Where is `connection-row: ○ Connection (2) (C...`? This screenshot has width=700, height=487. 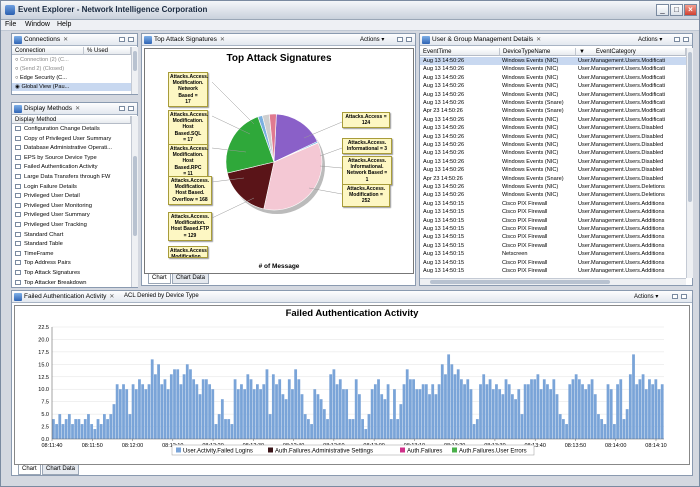
connection-row: ○ Connection (2) (C... is located at coordinates (71, 60).